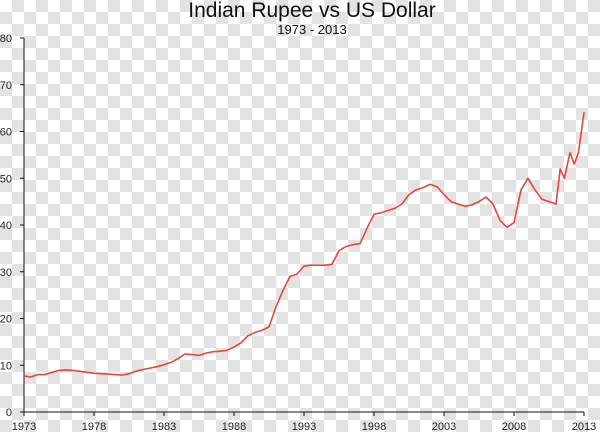  What do you see at coordinates (6, 366) in the screenshot?
I see `y-tick-label: 10` at bounding box center [6, 366].